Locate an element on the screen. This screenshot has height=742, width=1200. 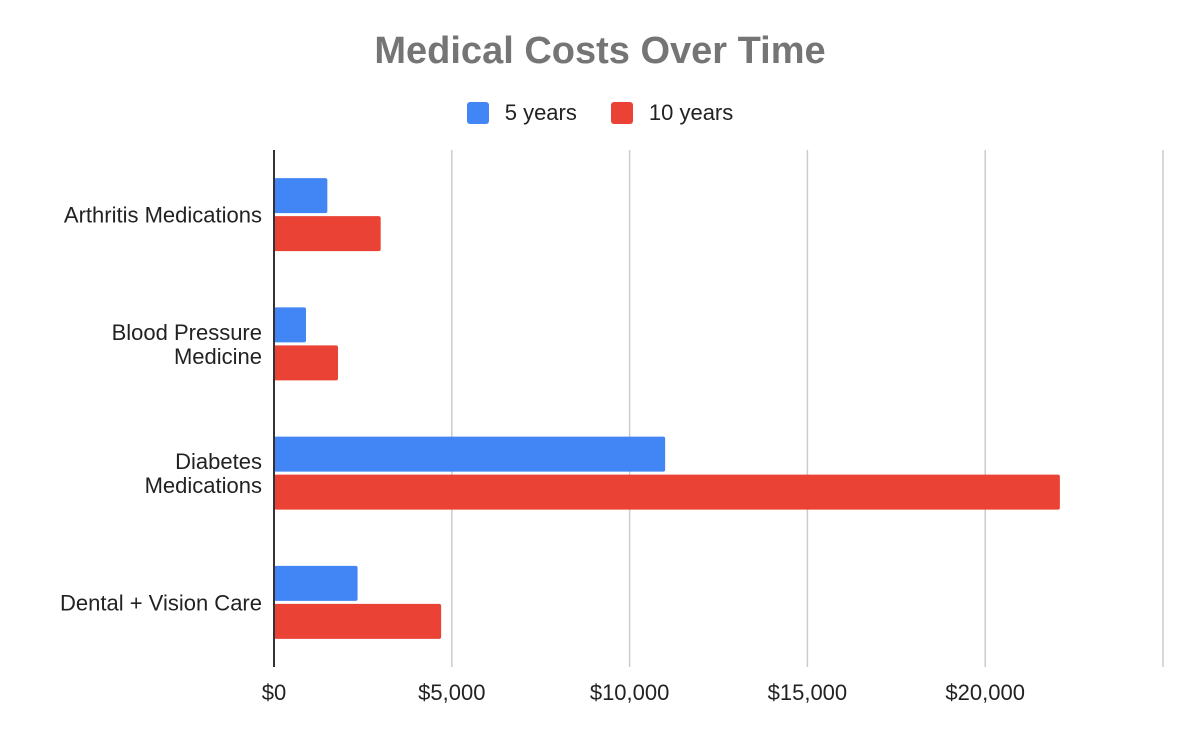
legend-swatch-5-years is located at coordinates (477, 113).